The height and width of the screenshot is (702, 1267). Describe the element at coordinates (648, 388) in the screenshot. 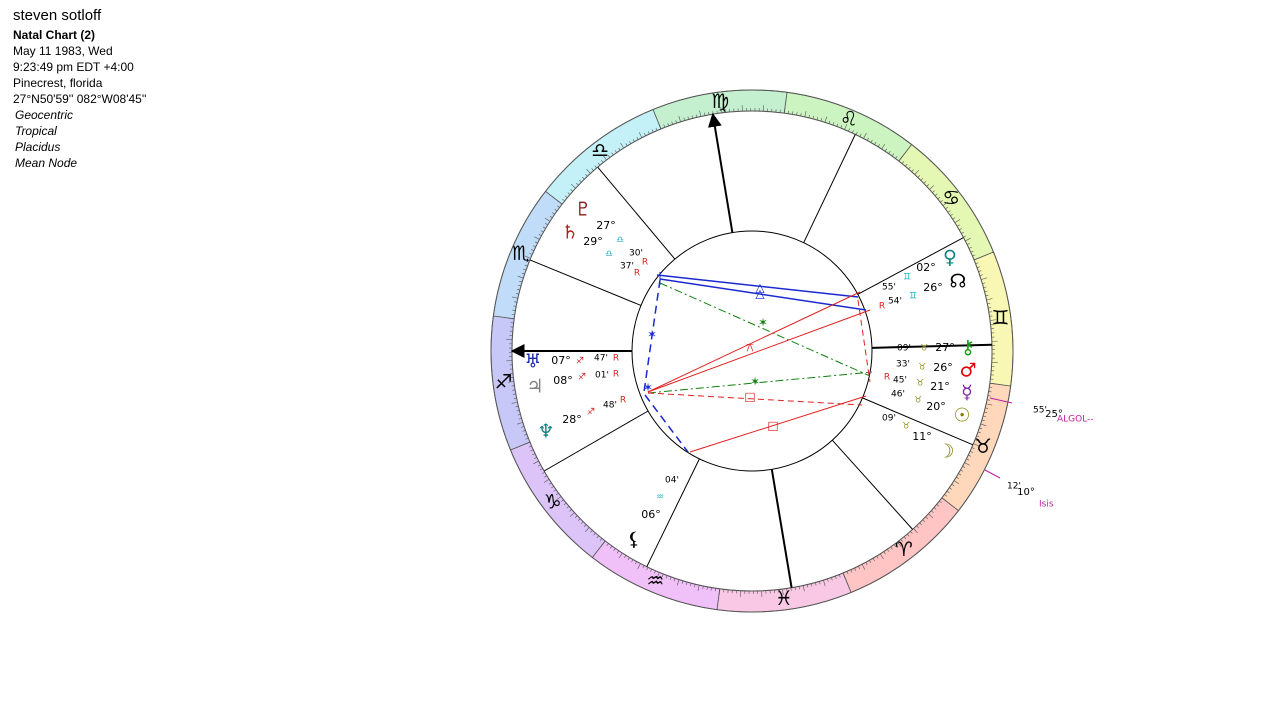

I see `aspect-glyph: ✶` at that location.